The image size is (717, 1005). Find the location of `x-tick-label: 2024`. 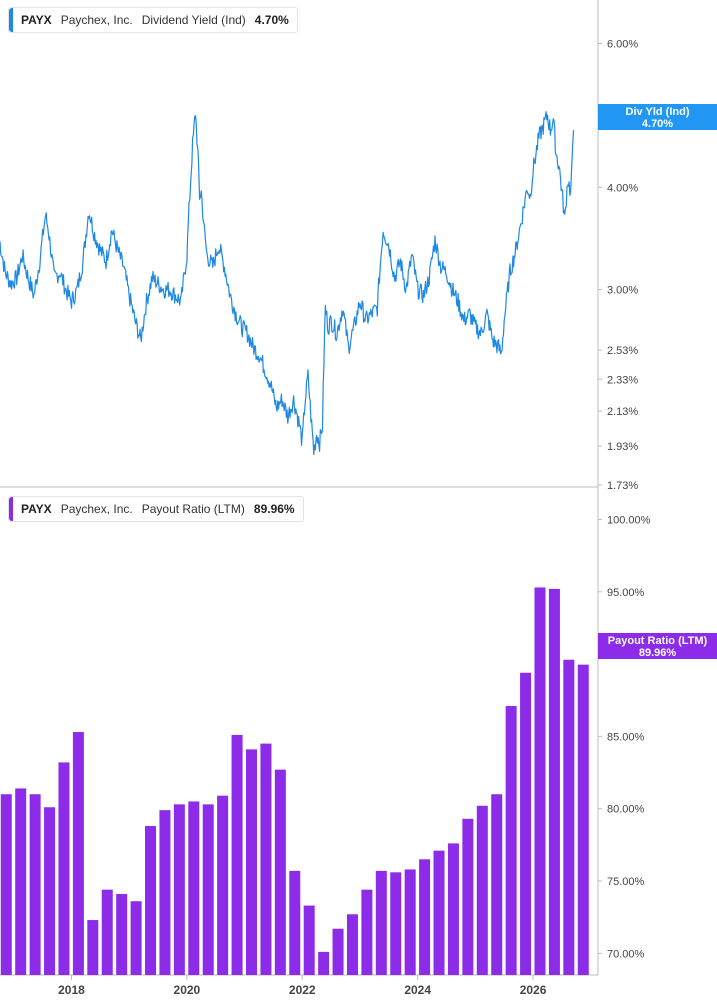

x-tick-label: 2024 is located at coordinates (417, 990).